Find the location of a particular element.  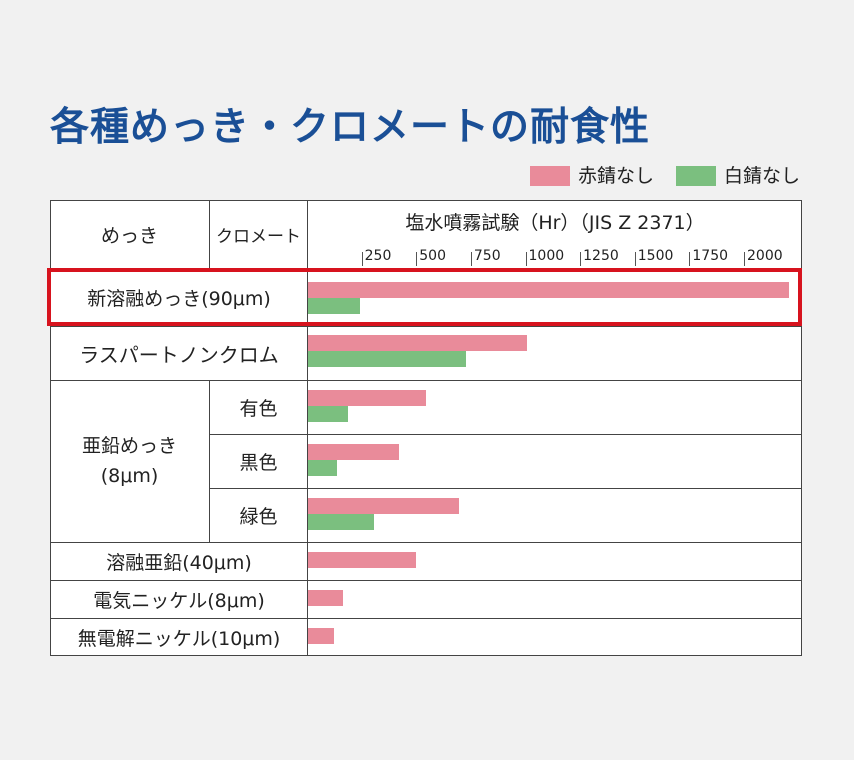

x-tick-label: 750 is located at coordinates (487, 256).